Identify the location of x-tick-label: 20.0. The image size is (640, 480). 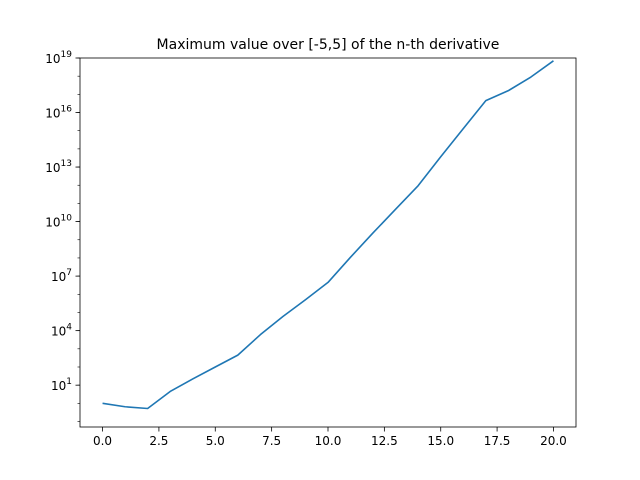
(553, 441).